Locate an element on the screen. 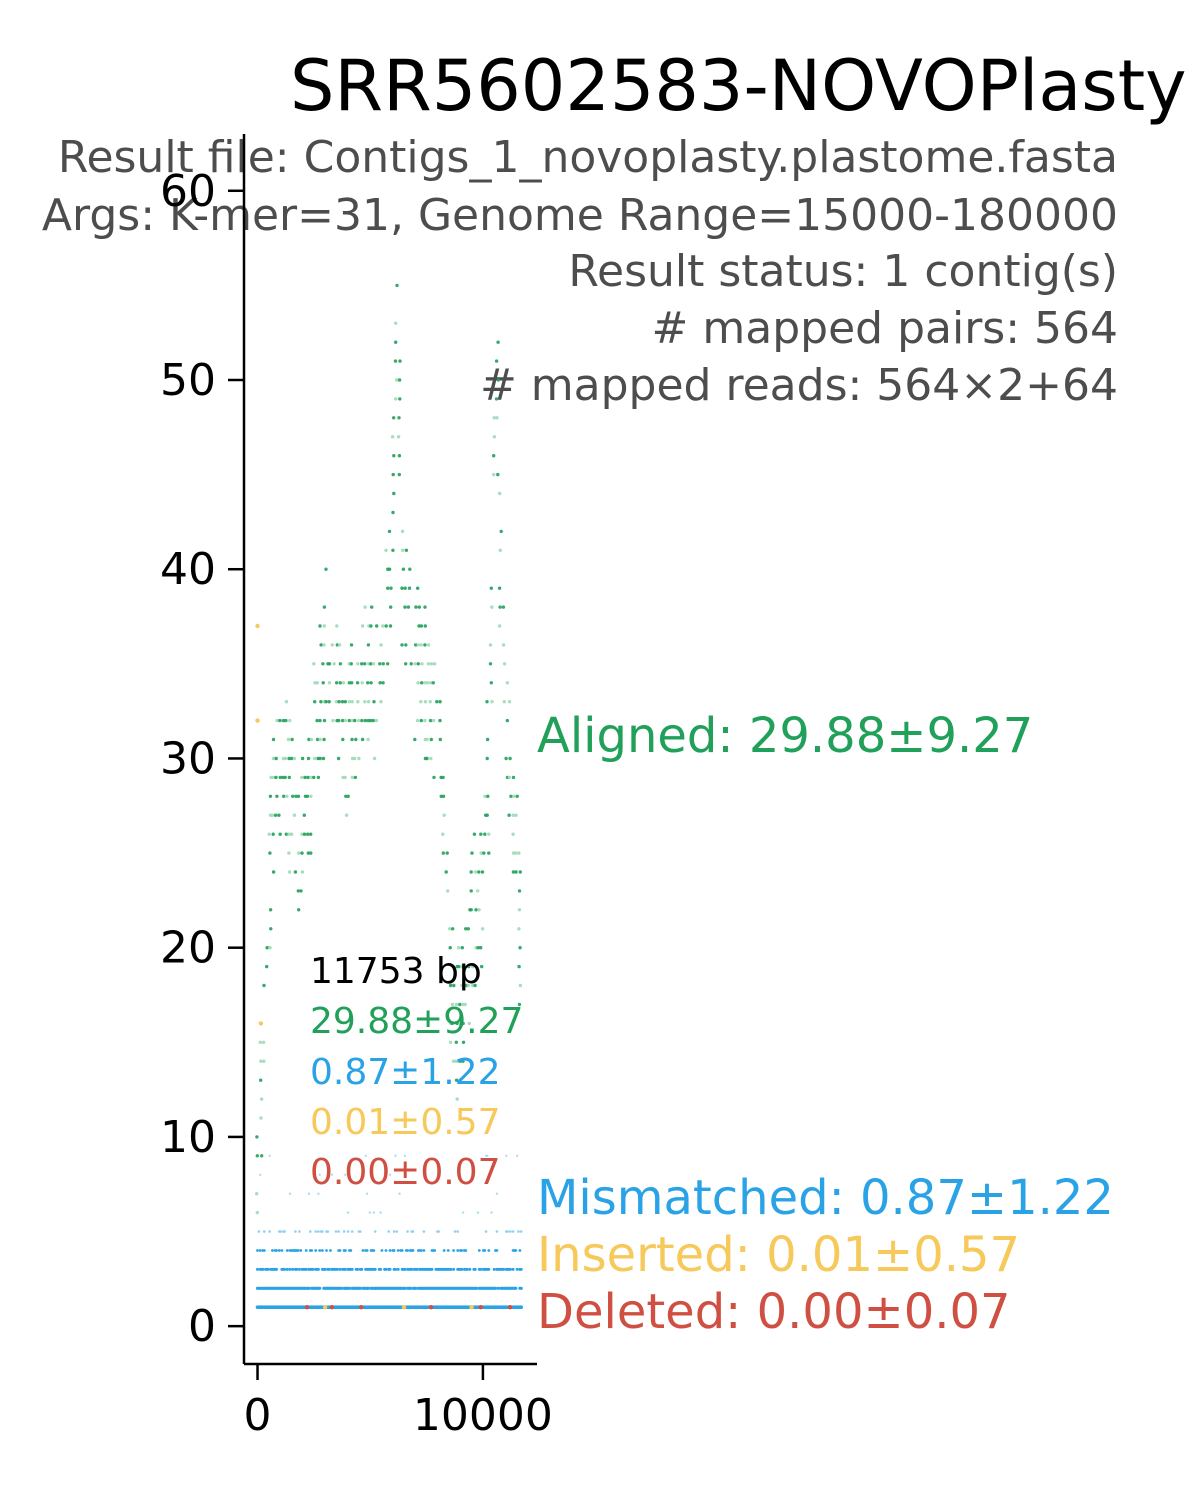 The width and height of the screenshot is (1193, 1500). inserted-point is located at coordinates (471, 1307).